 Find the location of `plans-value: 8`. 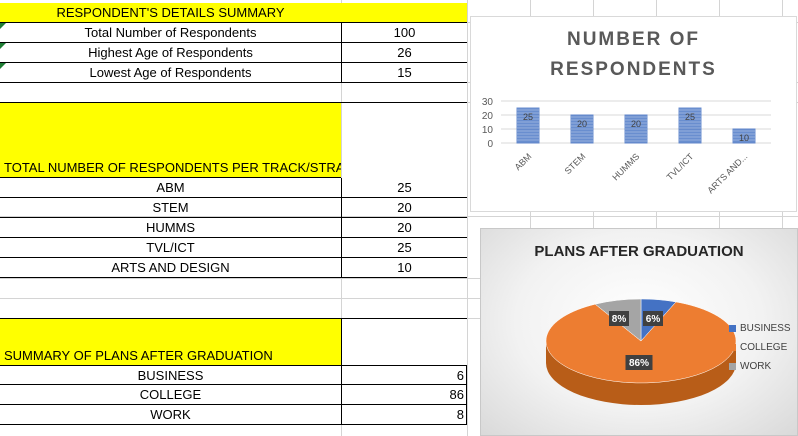

plans-value: 8 is located at coordinates (404, 415).